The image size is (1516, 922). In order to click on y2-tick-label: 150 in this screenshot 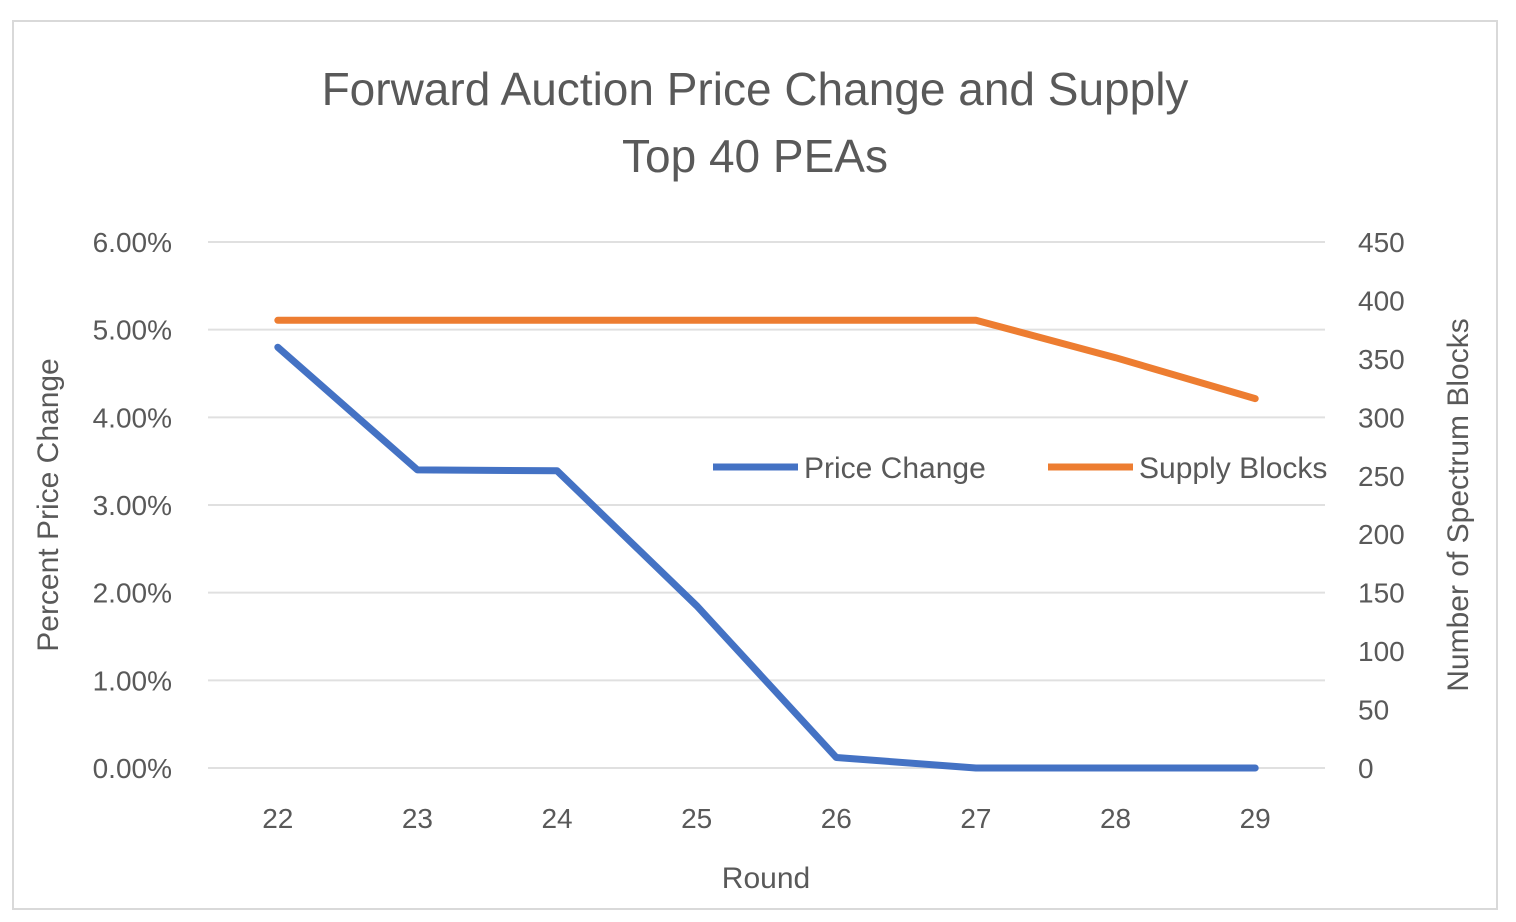, I will do `click(1381, 593)`.